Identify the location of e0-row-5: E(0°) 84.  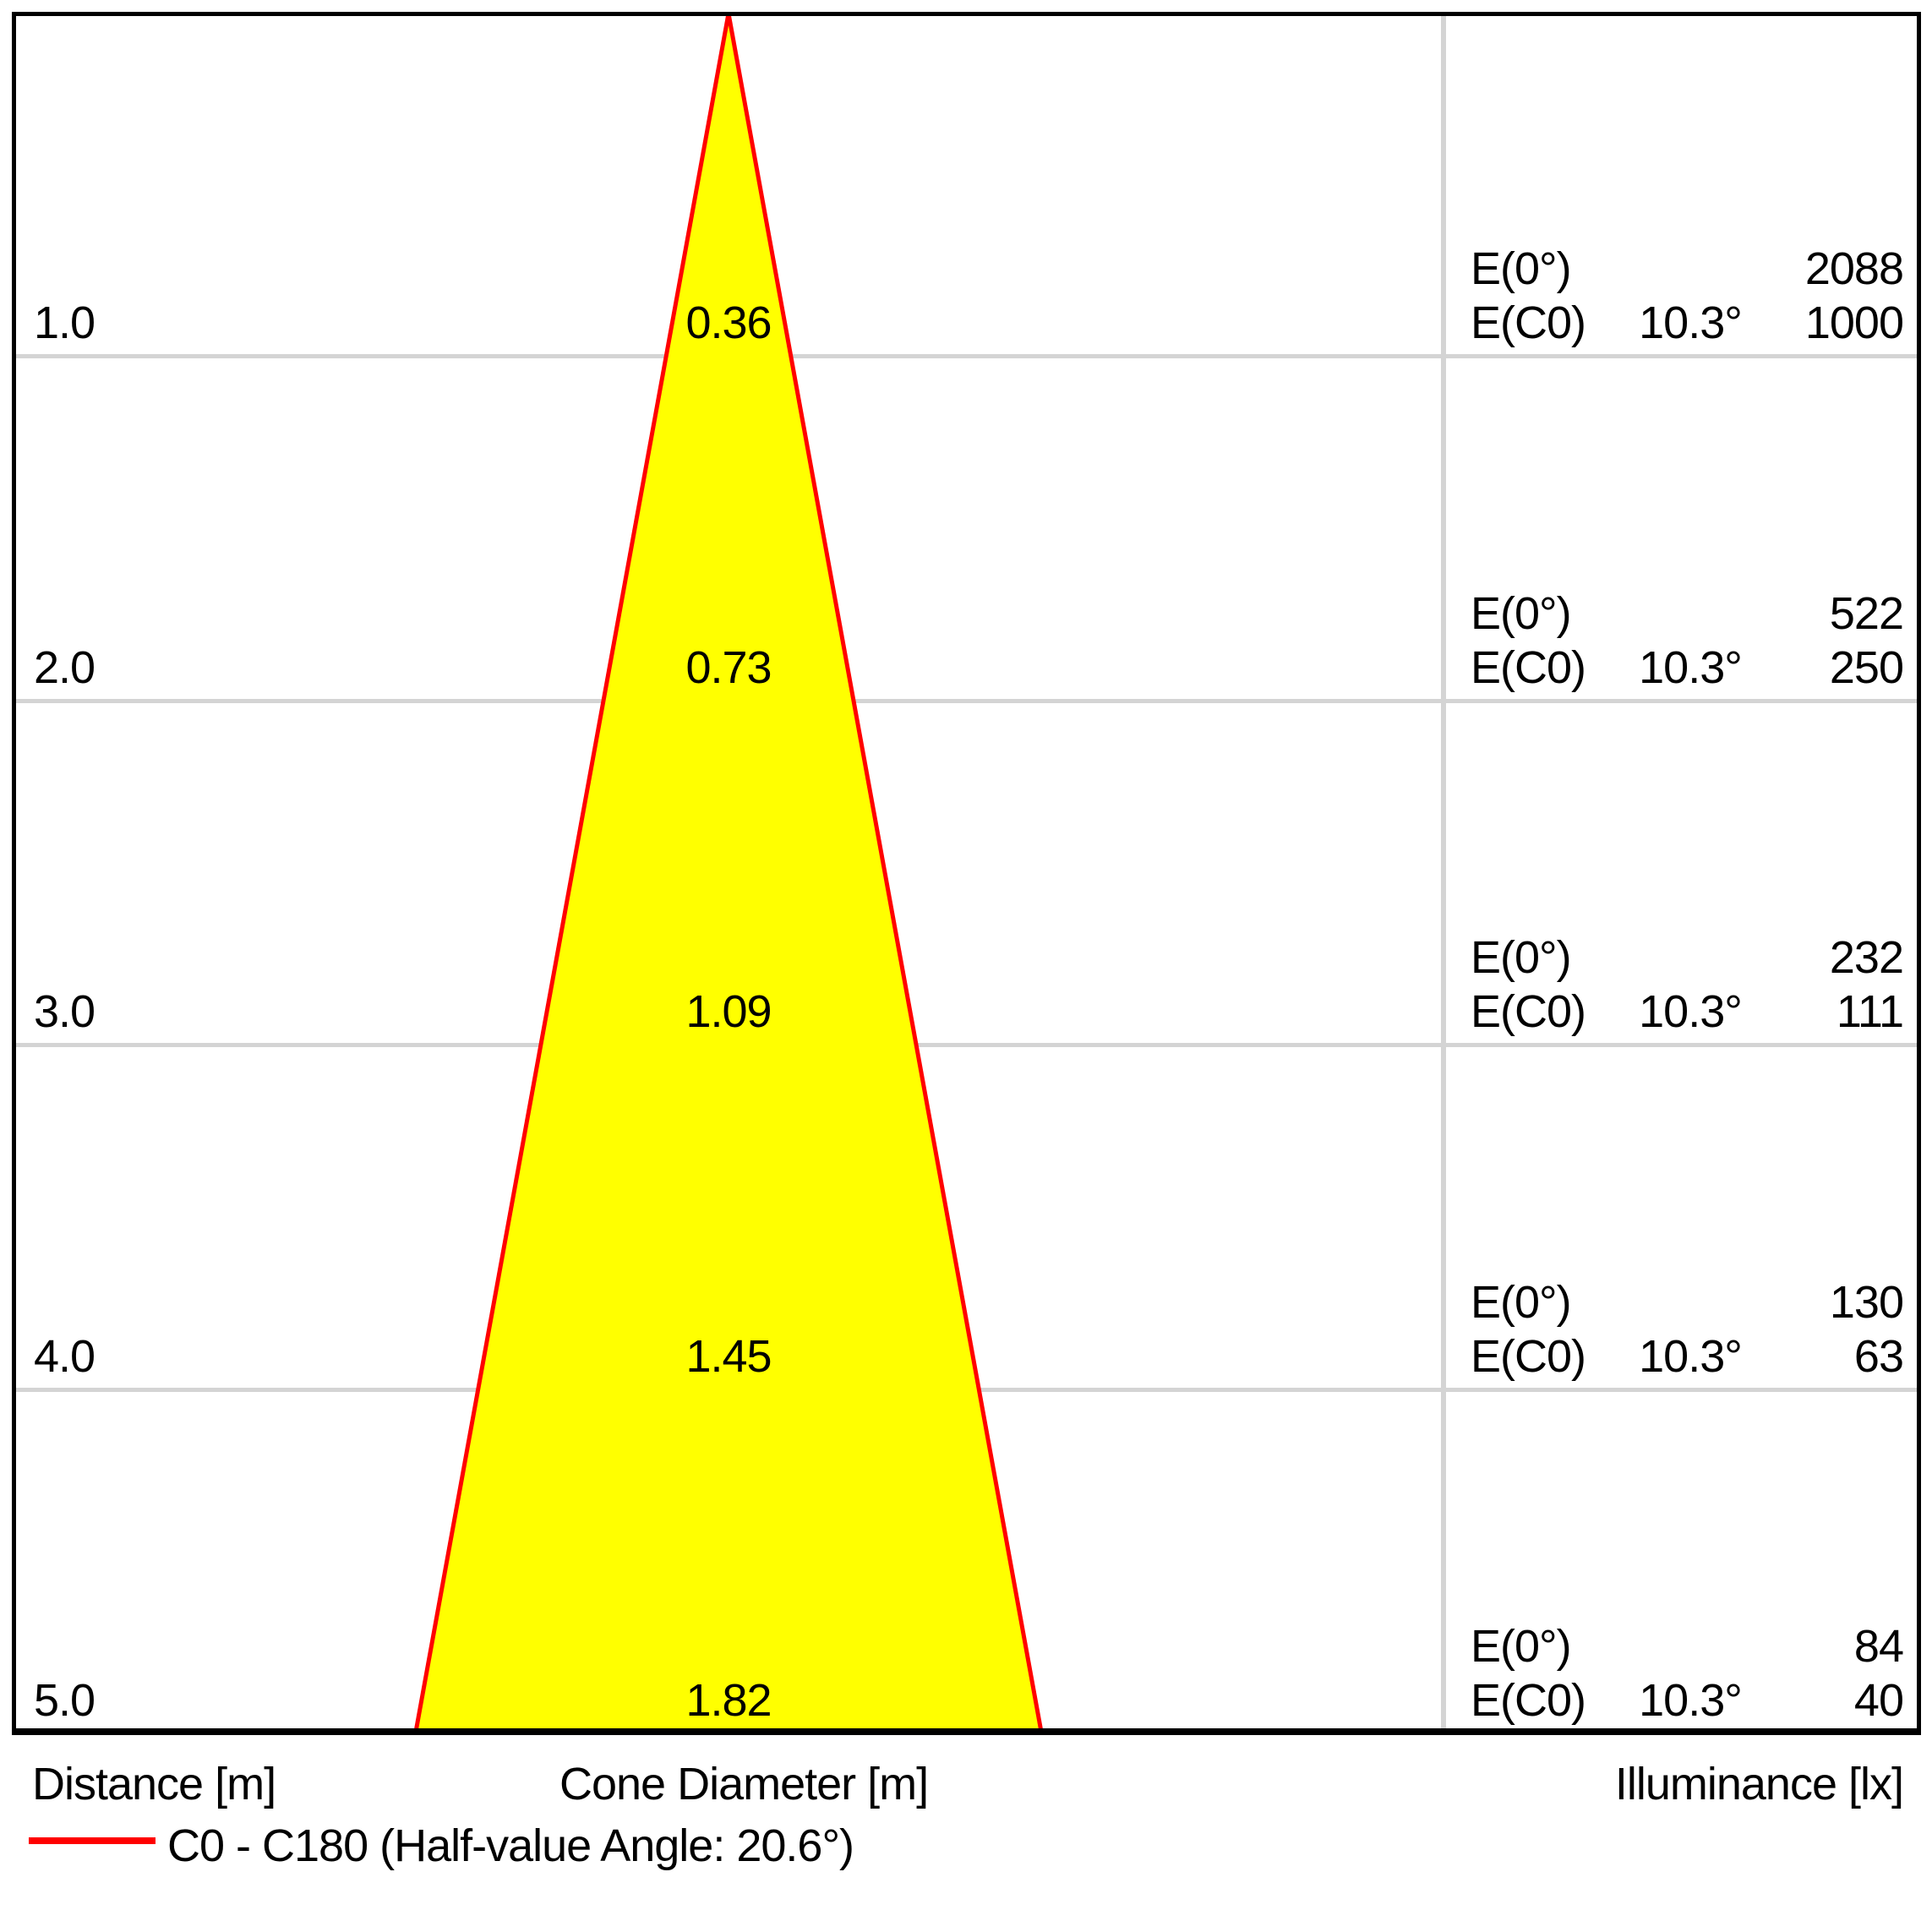
(1687, 1646).